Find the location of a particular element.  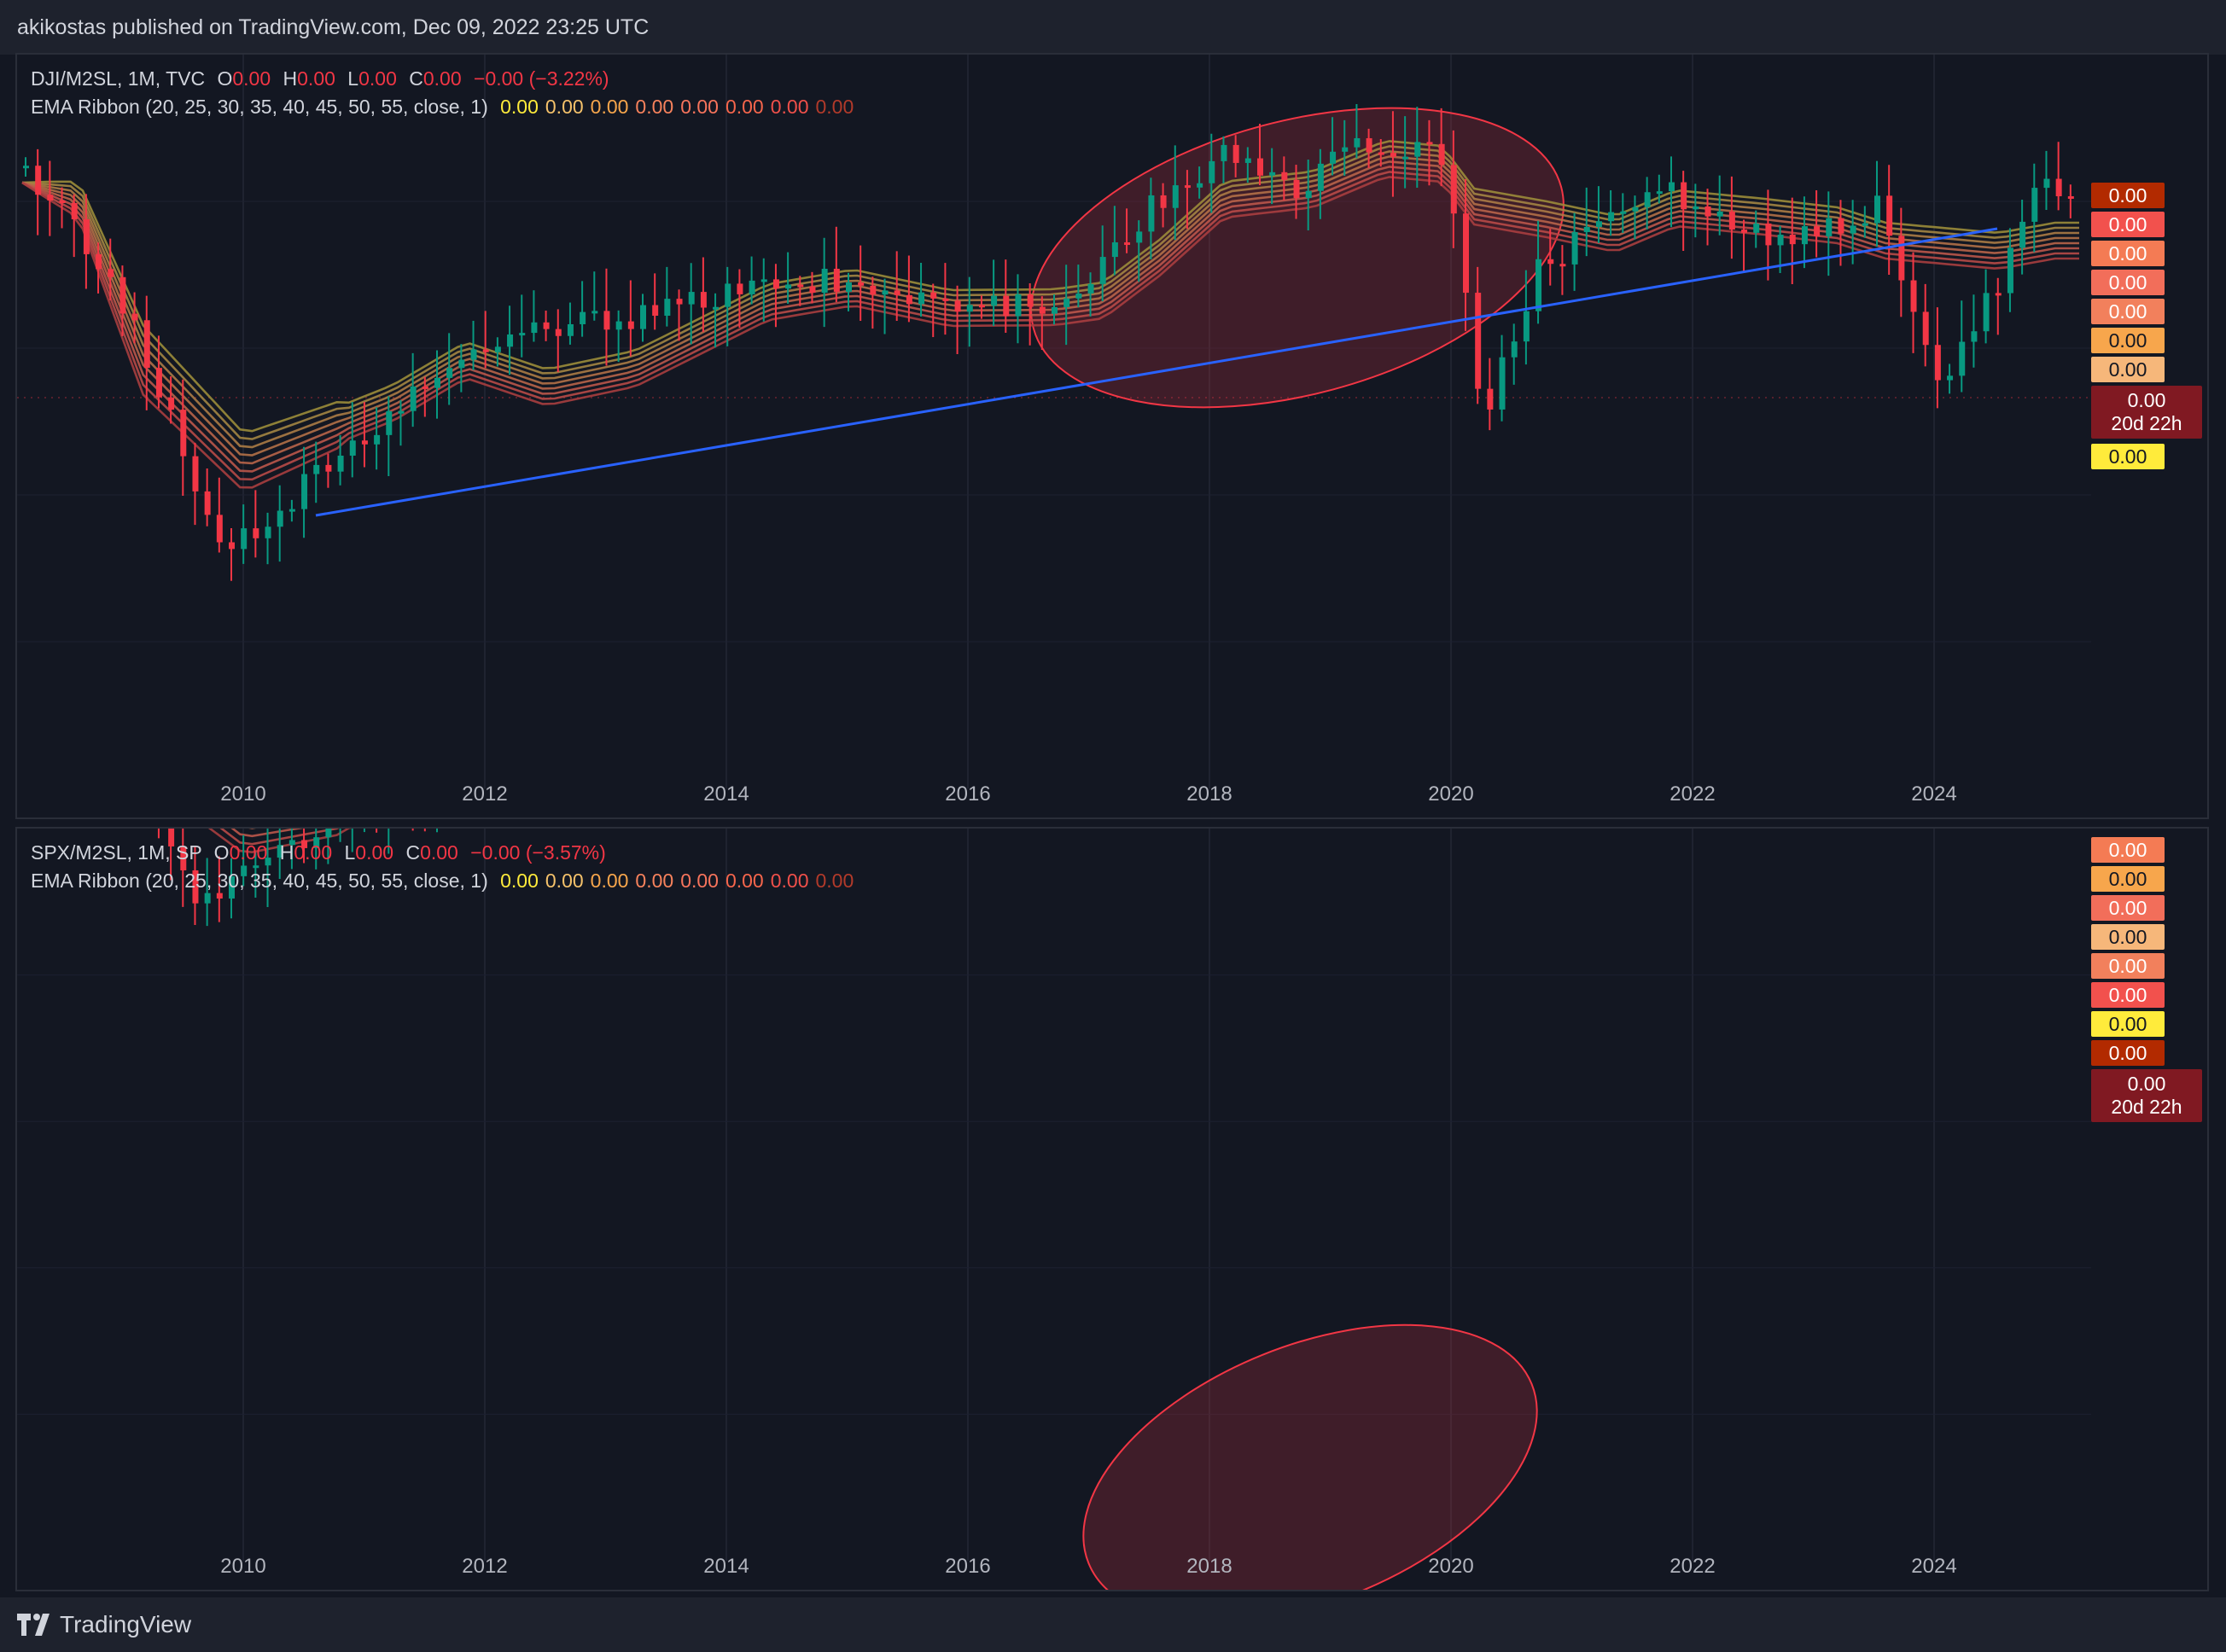

dji-x-tick-2016: 2016 is located at coordinates (967, 794).